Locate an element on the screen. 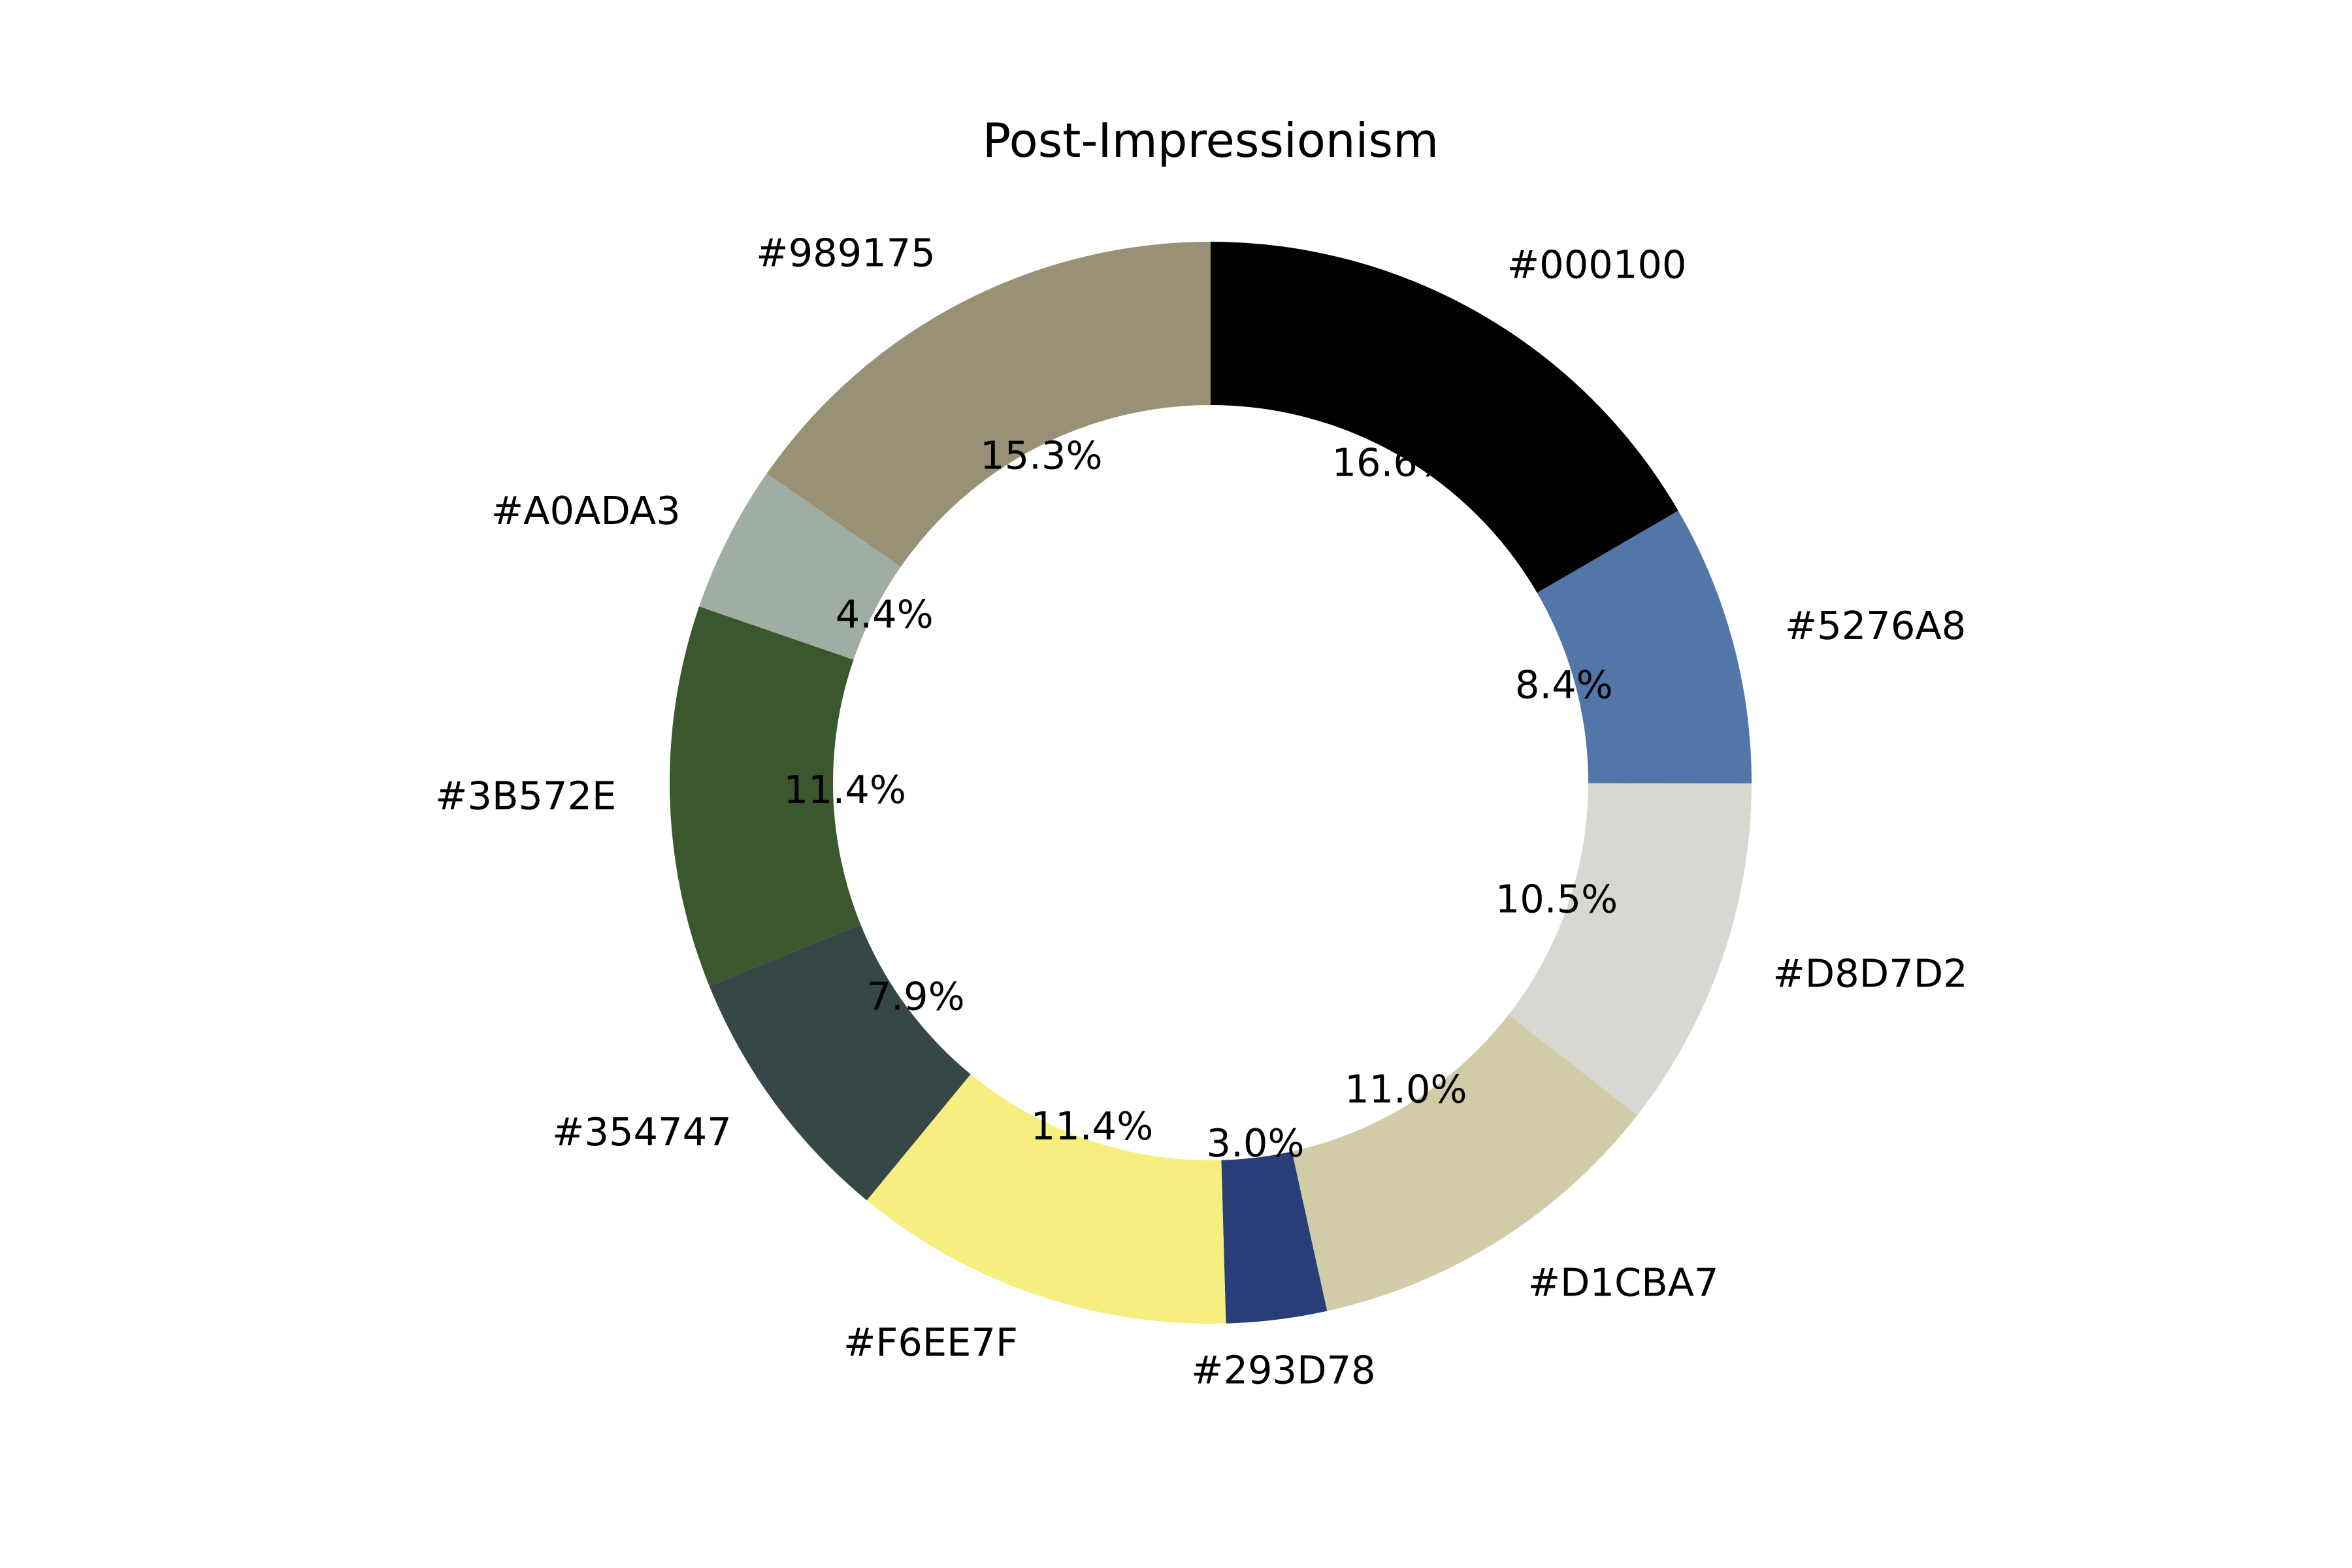  donut-slice-293d78 is located at coordinates (1274, 1237).